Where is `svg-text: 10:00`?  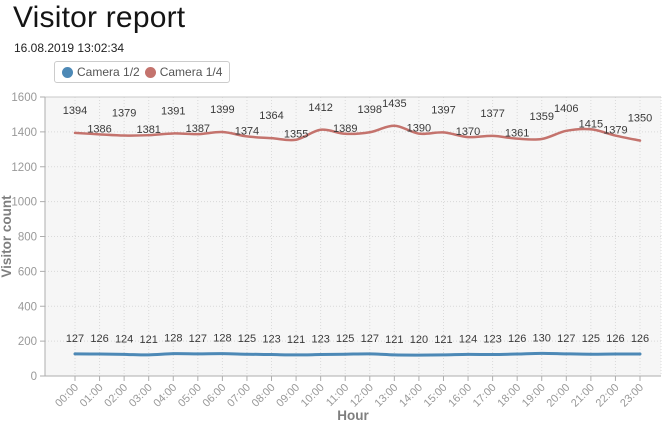 svg-text: 10:00 is located at coordinates (313, 396).